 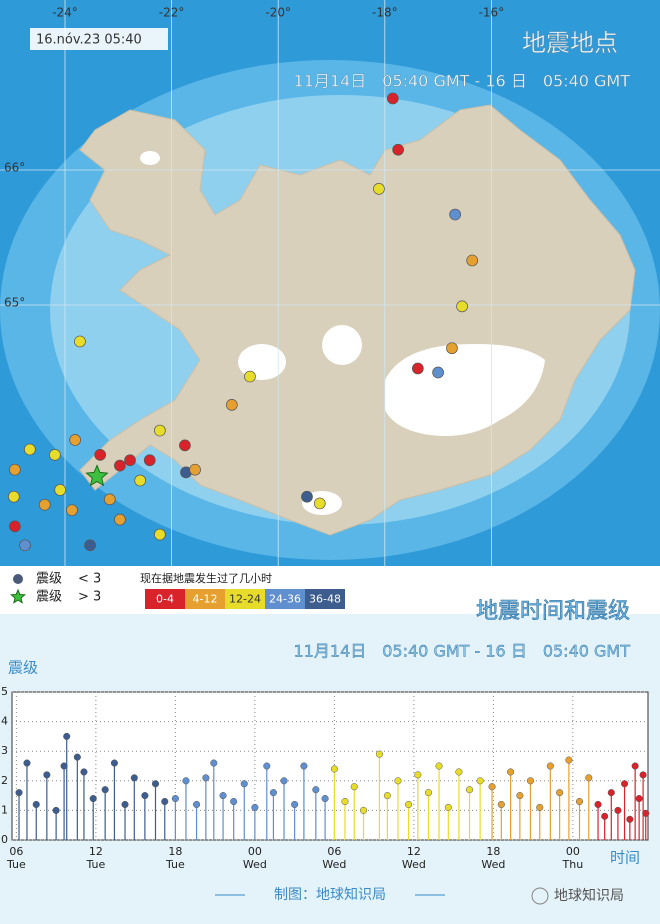 I want to click on lon-label: -22°, so click(x=172, y=13).